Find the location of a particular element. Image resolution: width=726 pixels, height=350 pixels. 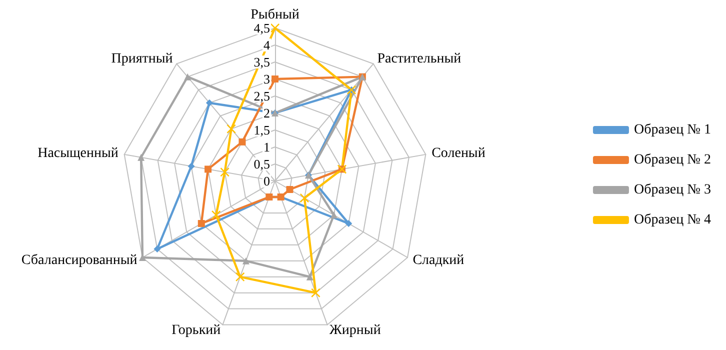

y-tick-label: 1,5 is located at coordinates (262, 130).